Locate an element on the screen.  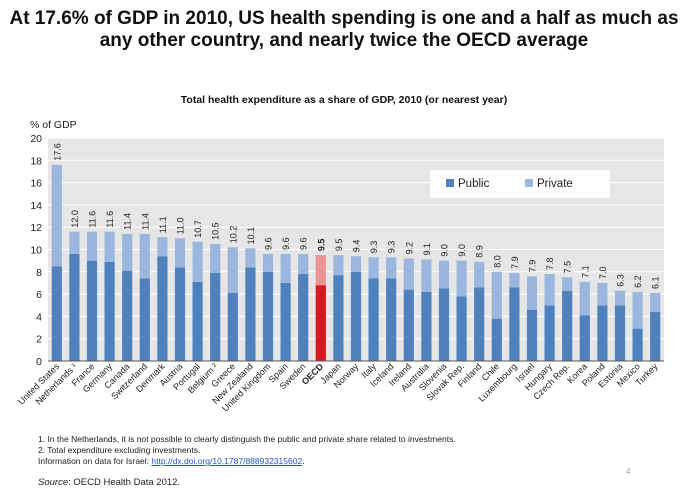
y-tick-label: 20 is located at coordinates (36, 139).